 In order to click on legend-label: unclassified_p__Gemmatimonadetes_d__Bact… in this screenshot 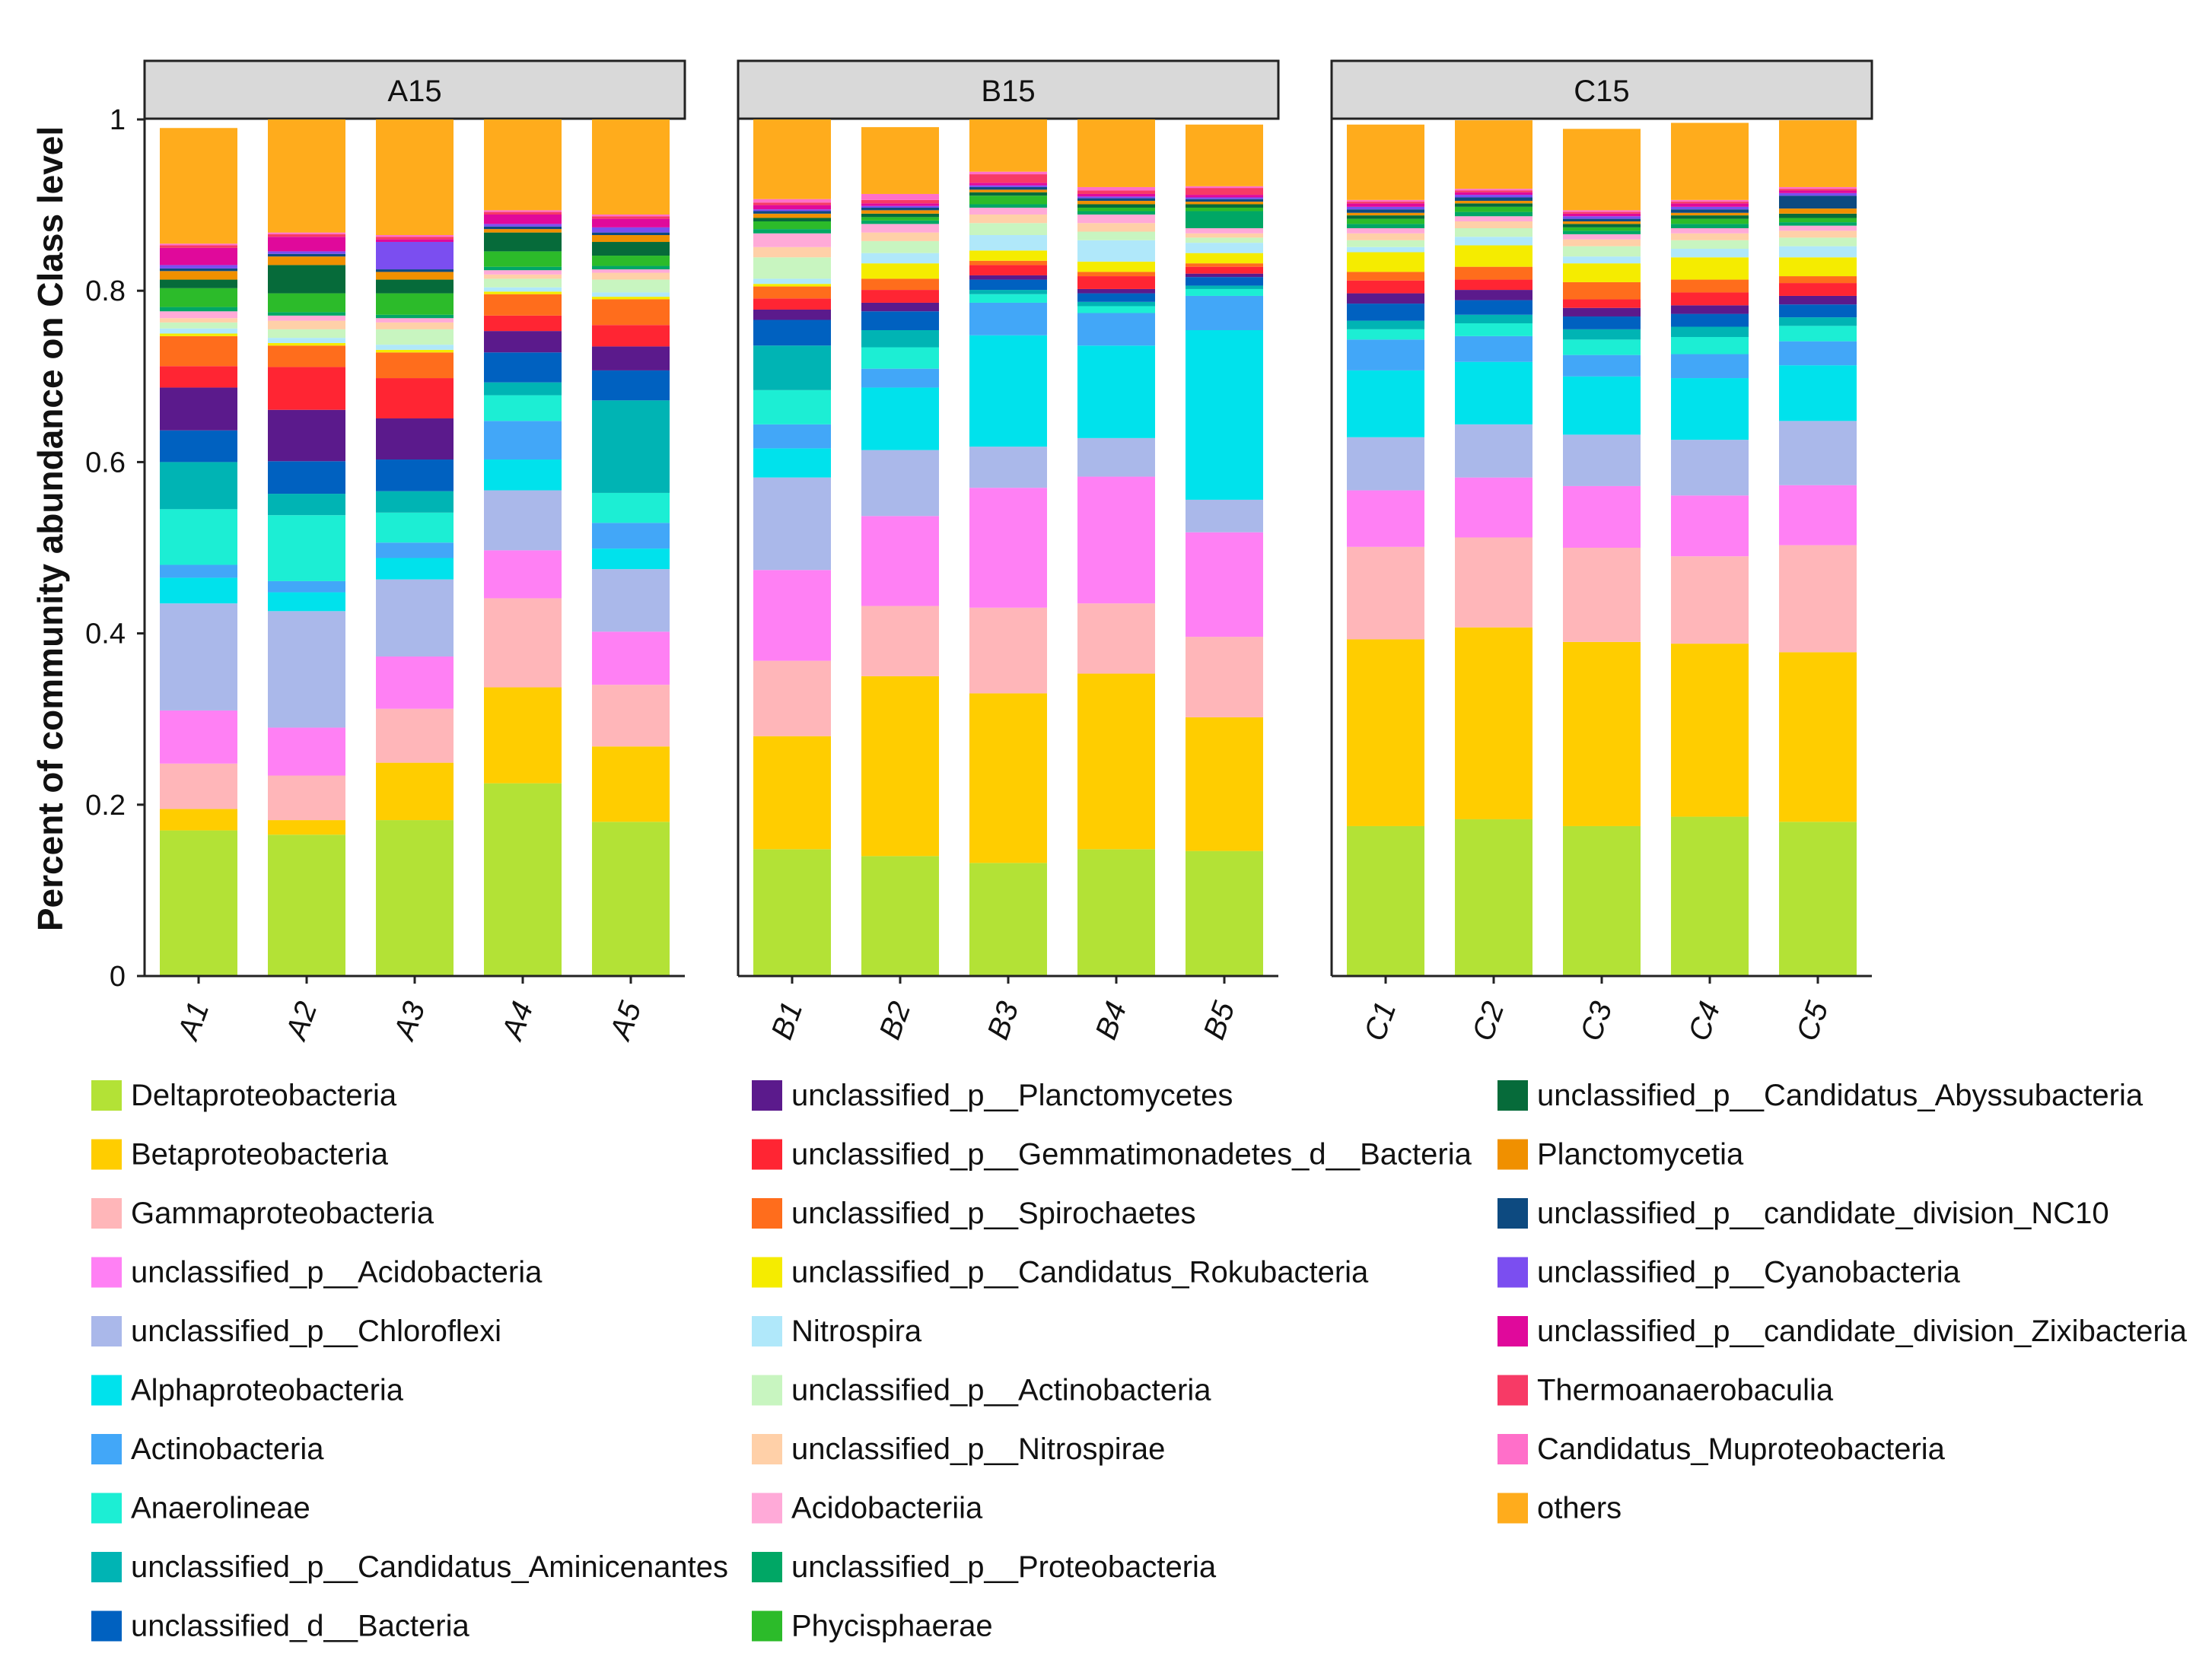, I will do `click(1131, 1155)`.